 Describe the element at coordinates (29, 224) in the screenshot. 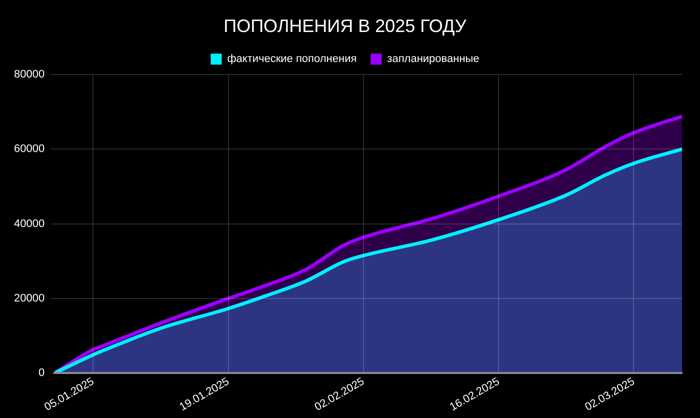

I see `y-tick-label: 40000` at that location.